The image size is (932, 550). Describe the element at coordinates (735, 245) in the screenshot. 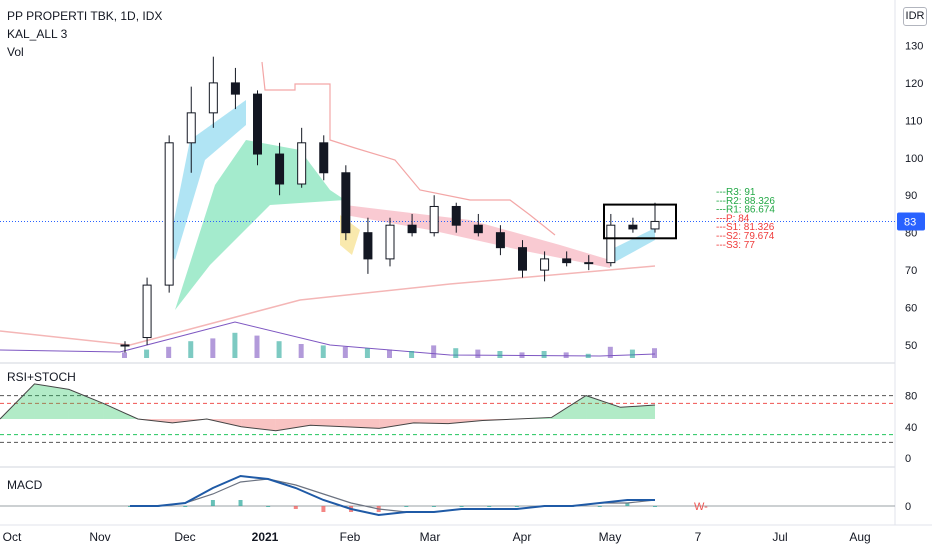

I see `pivot-label: ---S3: 77` at that location.